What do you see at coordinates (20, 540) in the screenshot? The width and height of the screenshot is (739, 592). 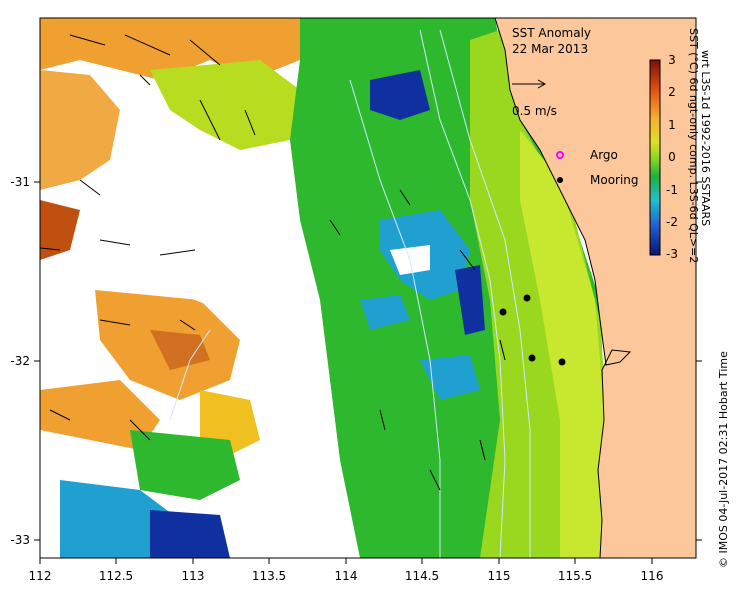 I see `y-tick-label: -33` at bounding box center [20, 540].